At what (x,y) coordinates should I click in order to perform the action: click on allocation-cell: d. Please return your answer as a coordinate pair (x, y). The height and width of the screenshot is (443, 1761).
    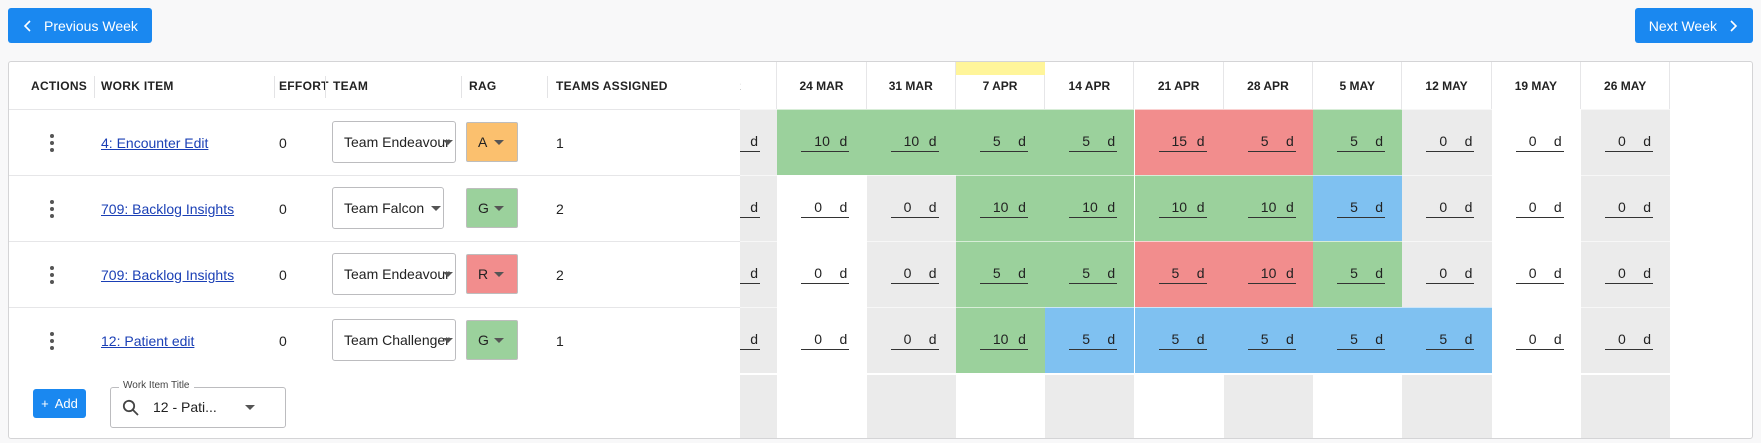
    Looking at the image, I should click on (759, 142).